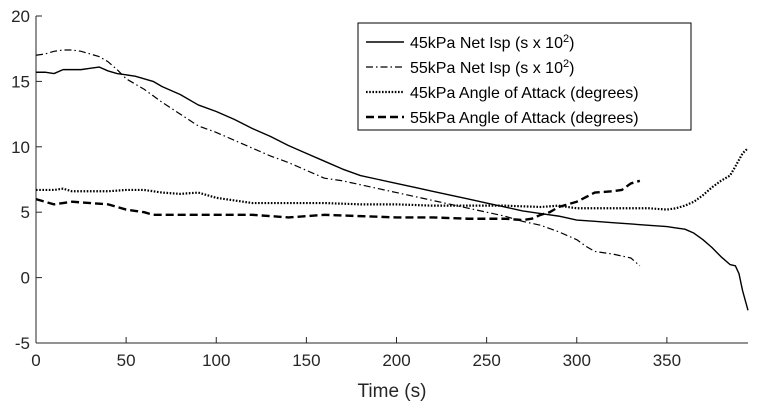 Image resolution: width=761 pixels, height=407 pixels. Describe the element at coordinates (577, 360) in the screenshot. I see `x-tick-label: 300` at that location.